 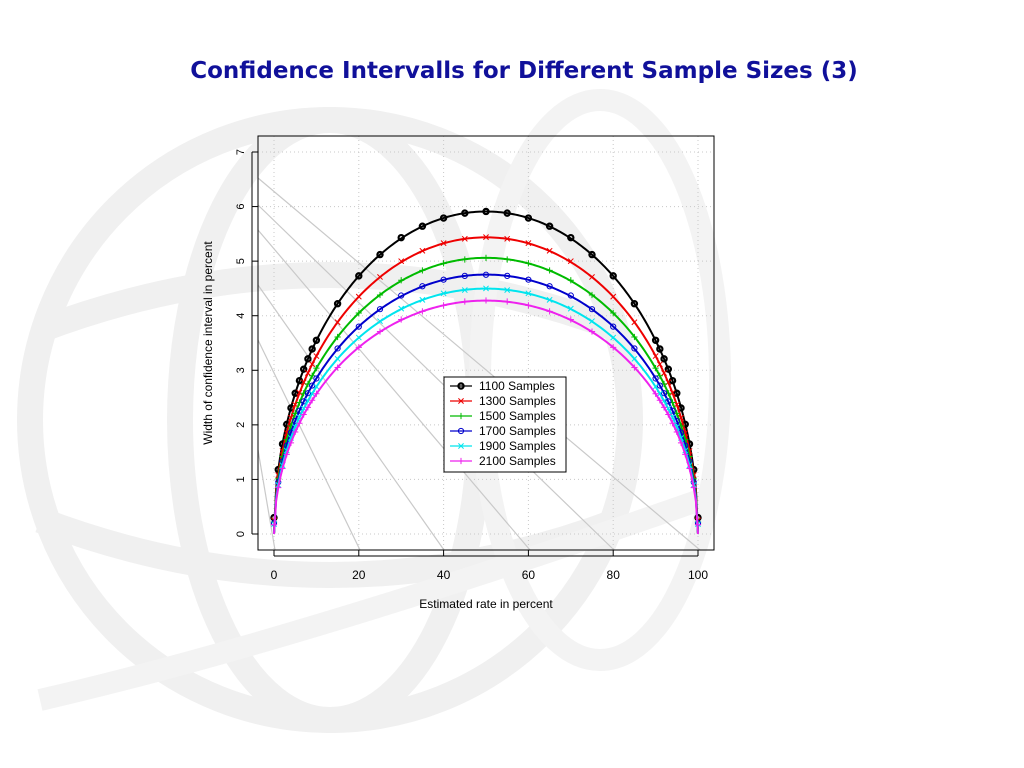 What do you see at coordinates (359, 575) in the screenshot?
I see `x-tick-label: 20` at bounding box center [359, 575].